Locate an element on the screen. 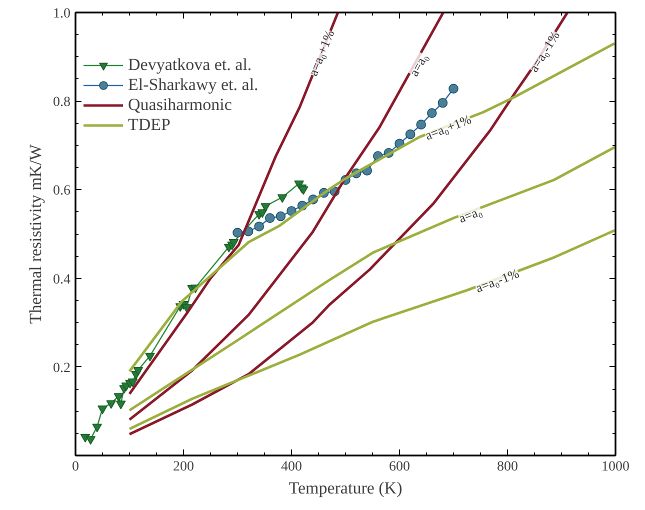  legend-label: Devyatkova et. al. is located at coordinates (190, 65).